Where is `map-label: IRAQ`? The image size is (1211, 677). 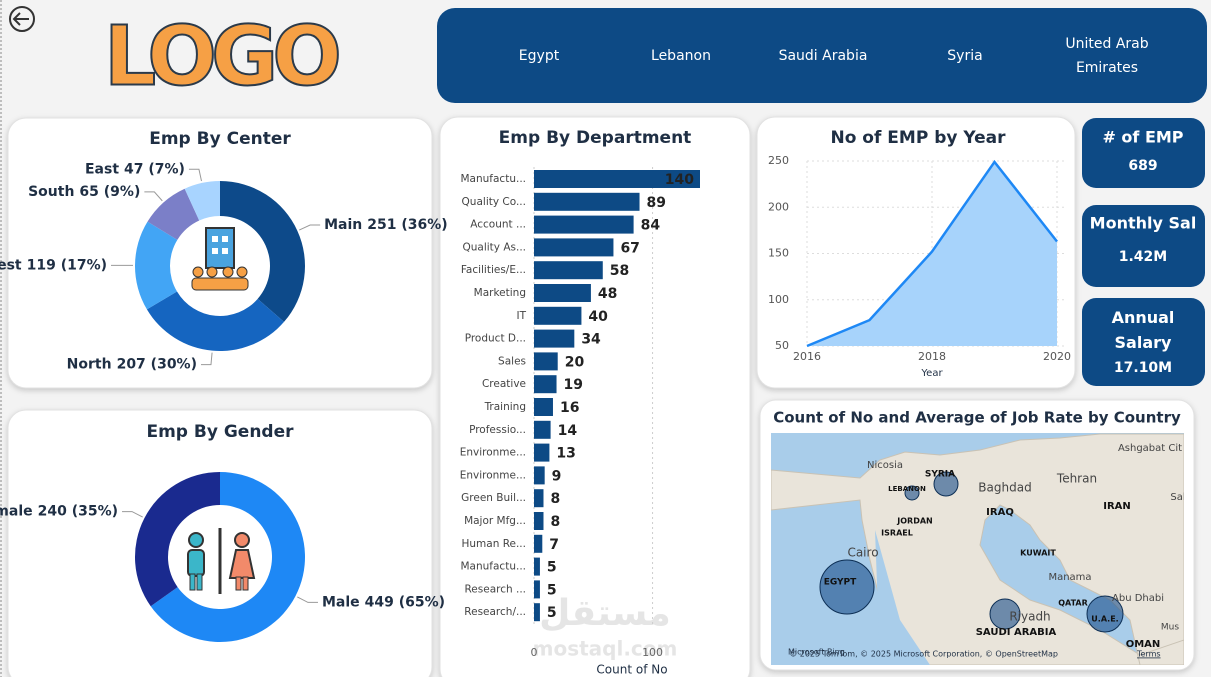
map-label: IRAQ is located at coordinates (1000, 512).